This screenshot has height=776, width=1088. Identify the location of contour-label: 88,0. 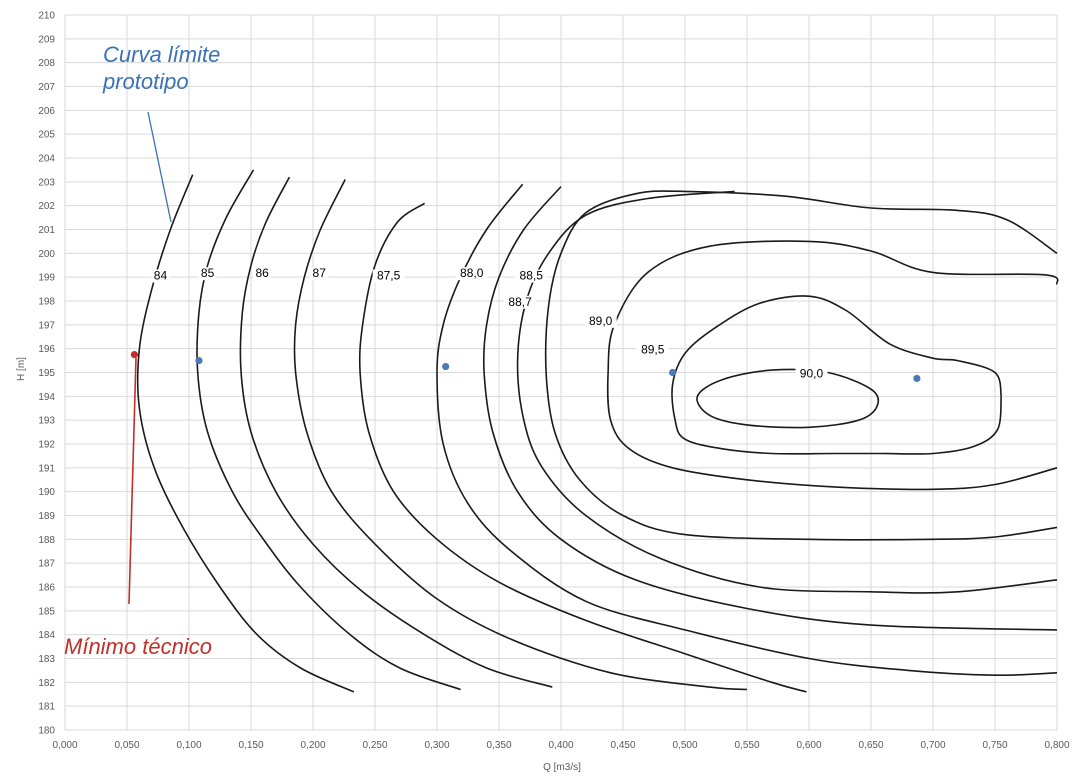
(472, 273).